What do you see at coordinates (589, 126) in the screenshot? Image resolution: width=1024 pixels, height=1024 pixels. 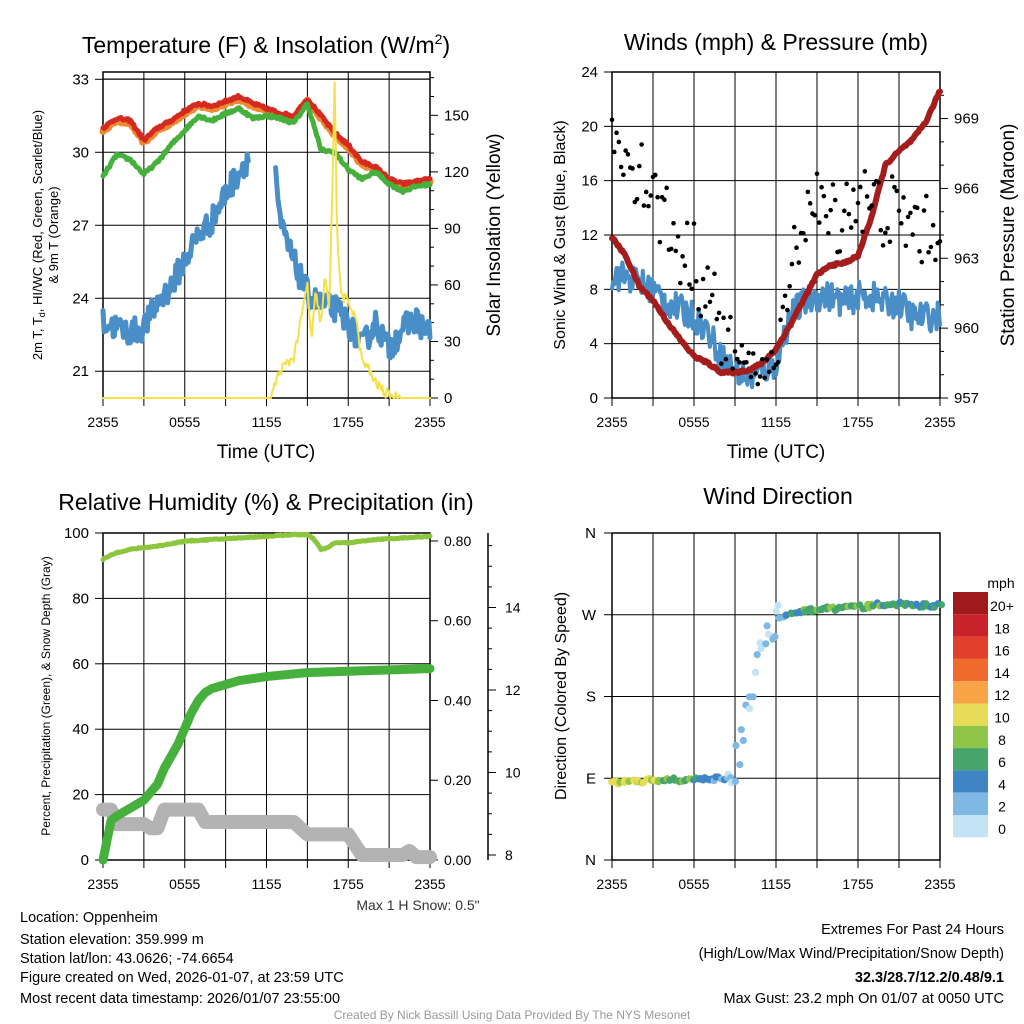 I see `winds-y-tick-label: 20` at bounding box center [589, 126].